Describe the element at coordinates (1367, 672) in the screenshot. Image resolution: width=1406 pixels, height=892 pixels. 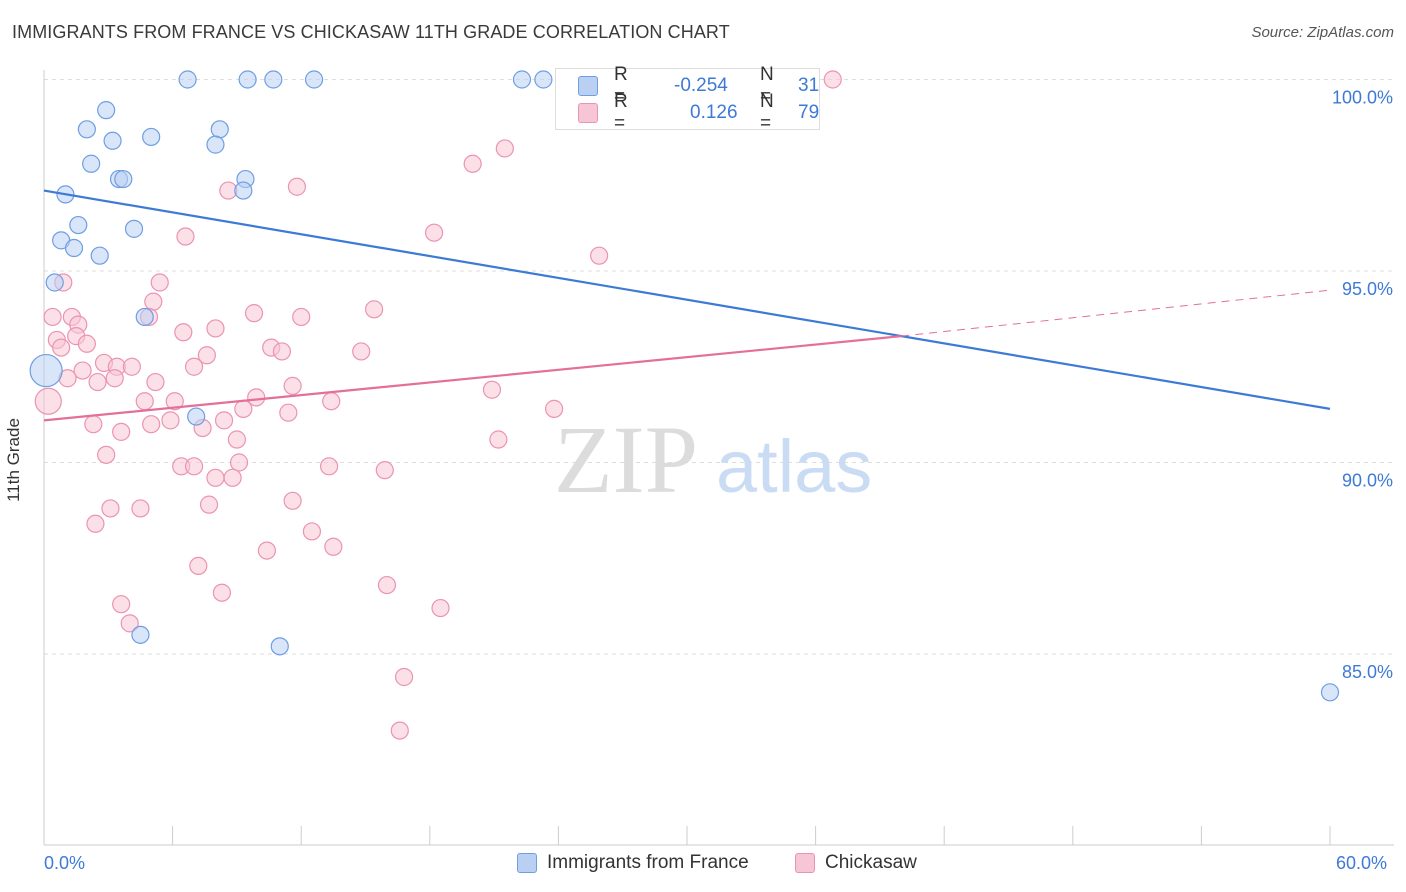
I see `y-tick-label: 85.0%` at that location.